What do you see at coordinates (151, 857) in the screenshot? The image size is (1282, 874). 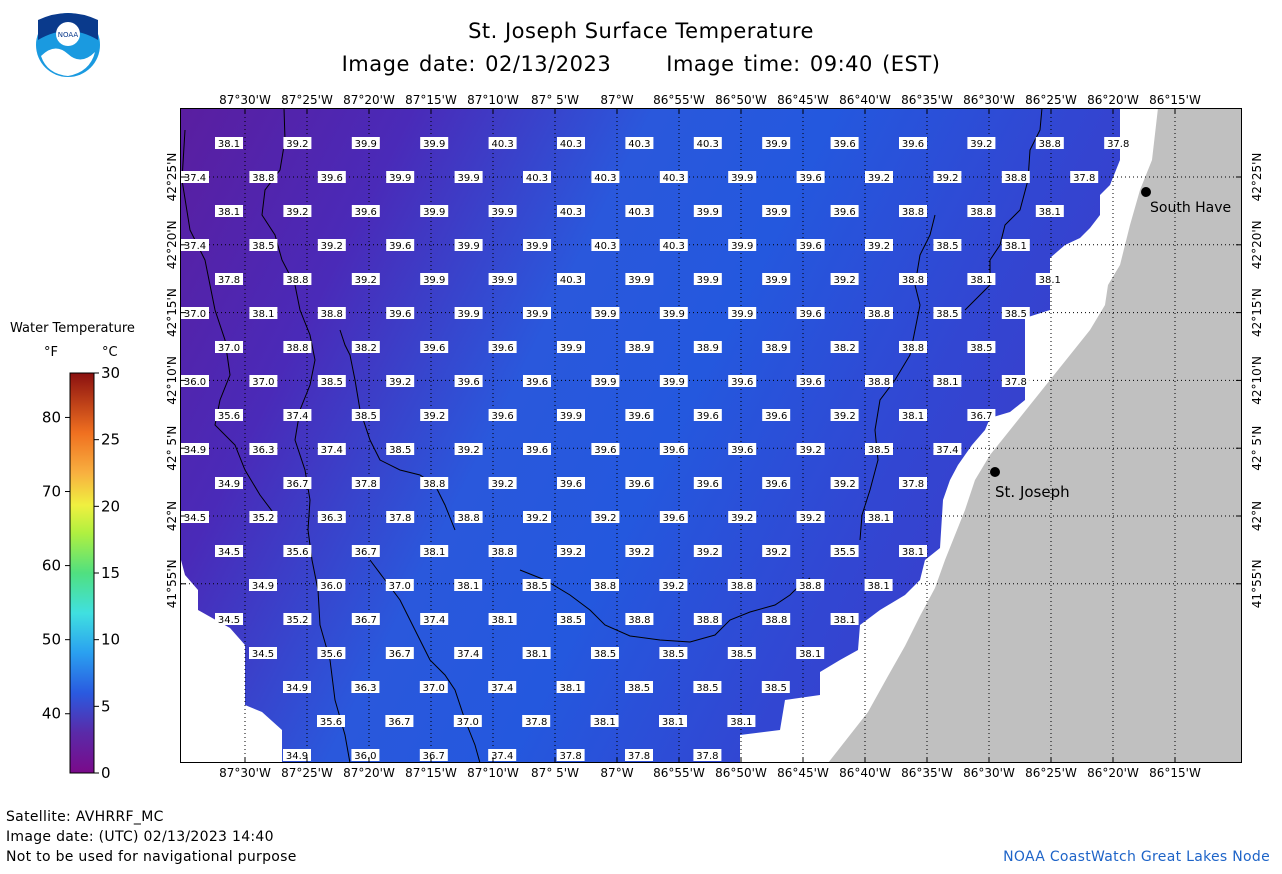 I see `nav-disclaimer: Not to be used for navigational purpose` at bounding box center [151, 857].